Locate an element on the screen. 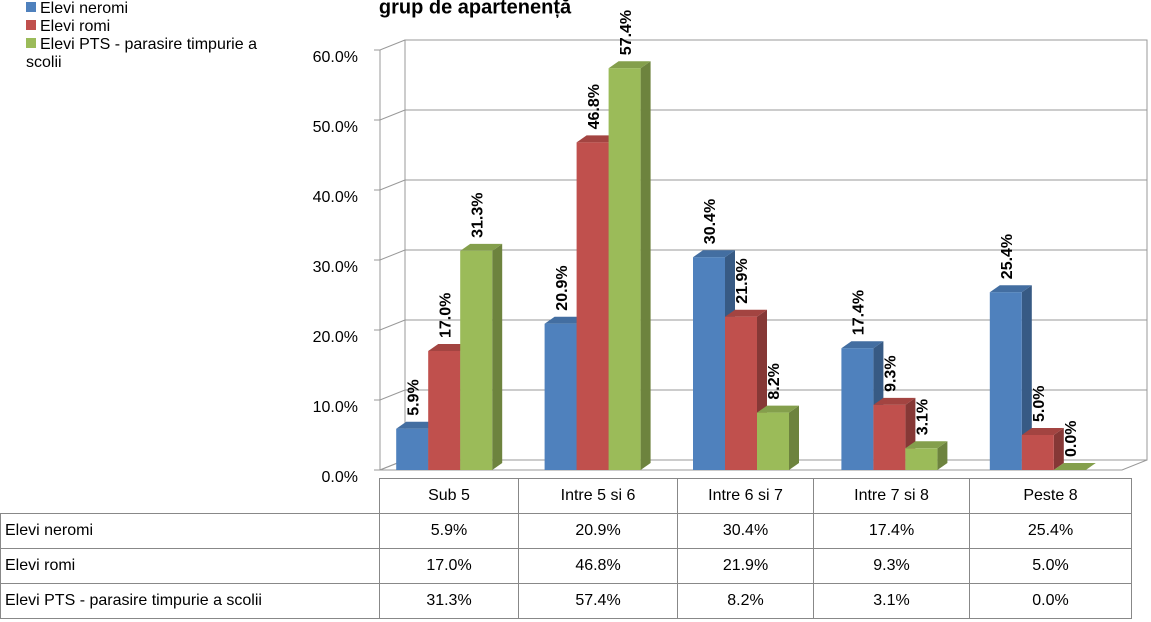  y-tick-label: 0.0% is located at coordinates (340, 477).